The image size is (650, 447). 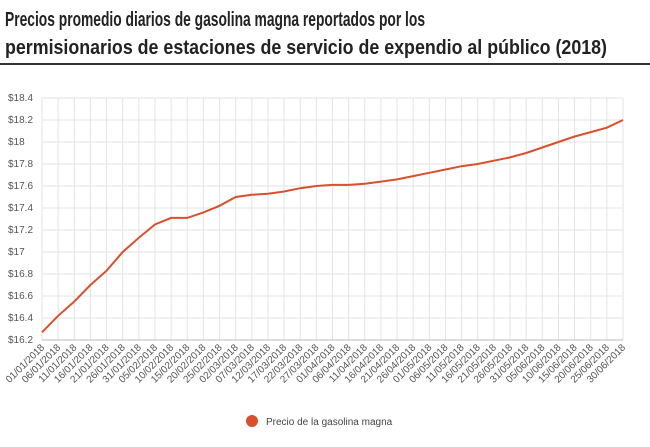 What do you see at coordinates (20, 296) in the screenshot?
I see `y-tick-label: $16.6` at bounding box center [20, 296].